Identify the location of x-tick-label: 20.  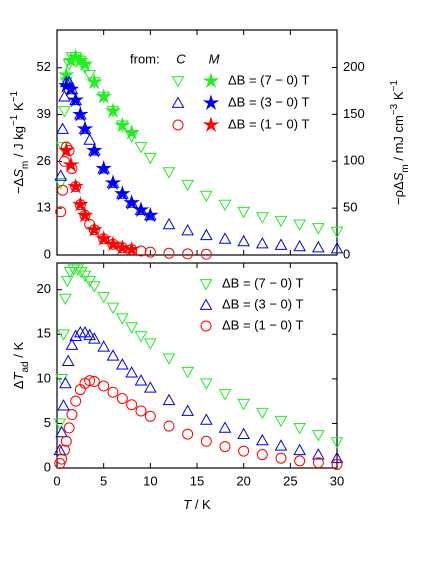
(243, 480).